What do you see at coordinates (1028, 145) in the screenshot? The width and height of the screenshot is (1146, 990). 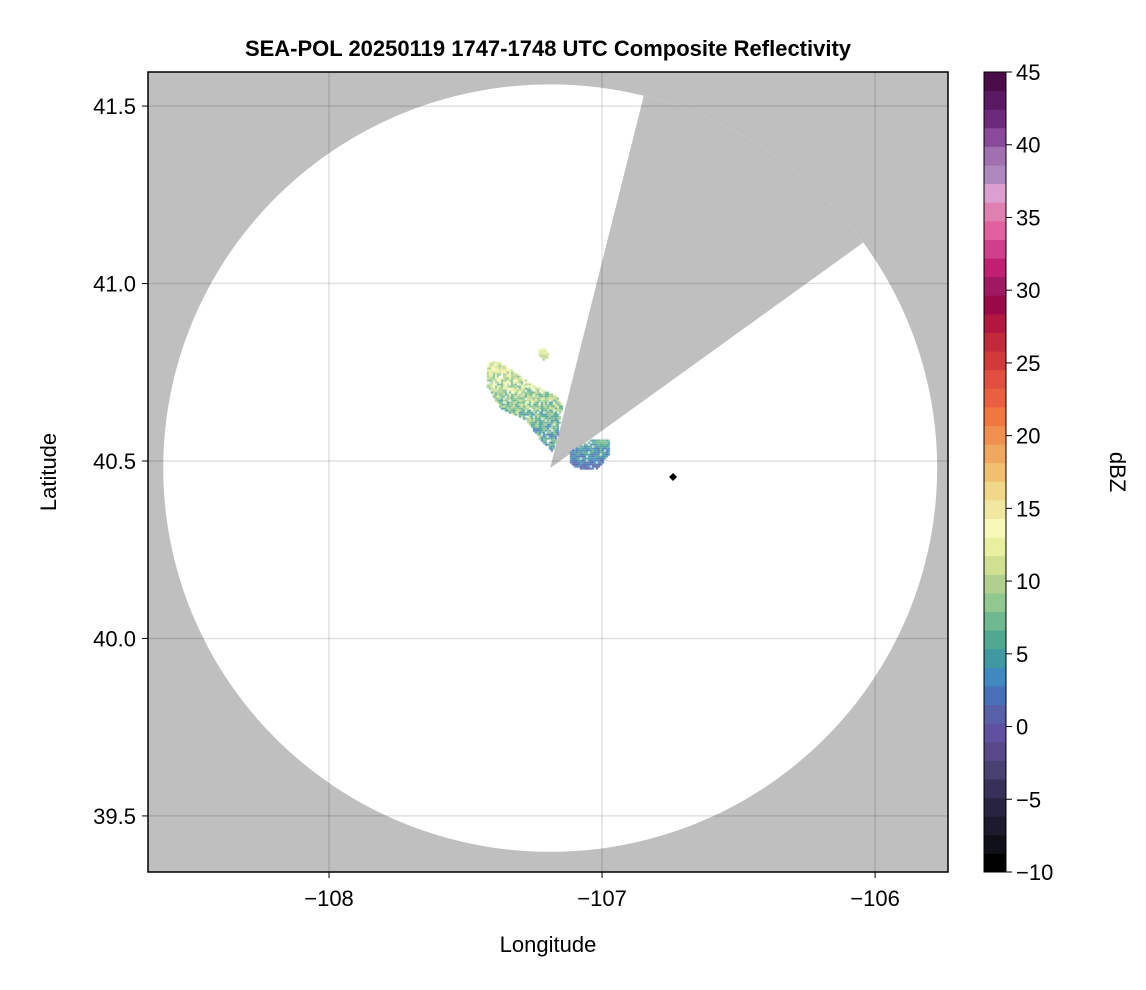 I see `colorbar-tick-label: 40` at bounding box center [1028, 145].